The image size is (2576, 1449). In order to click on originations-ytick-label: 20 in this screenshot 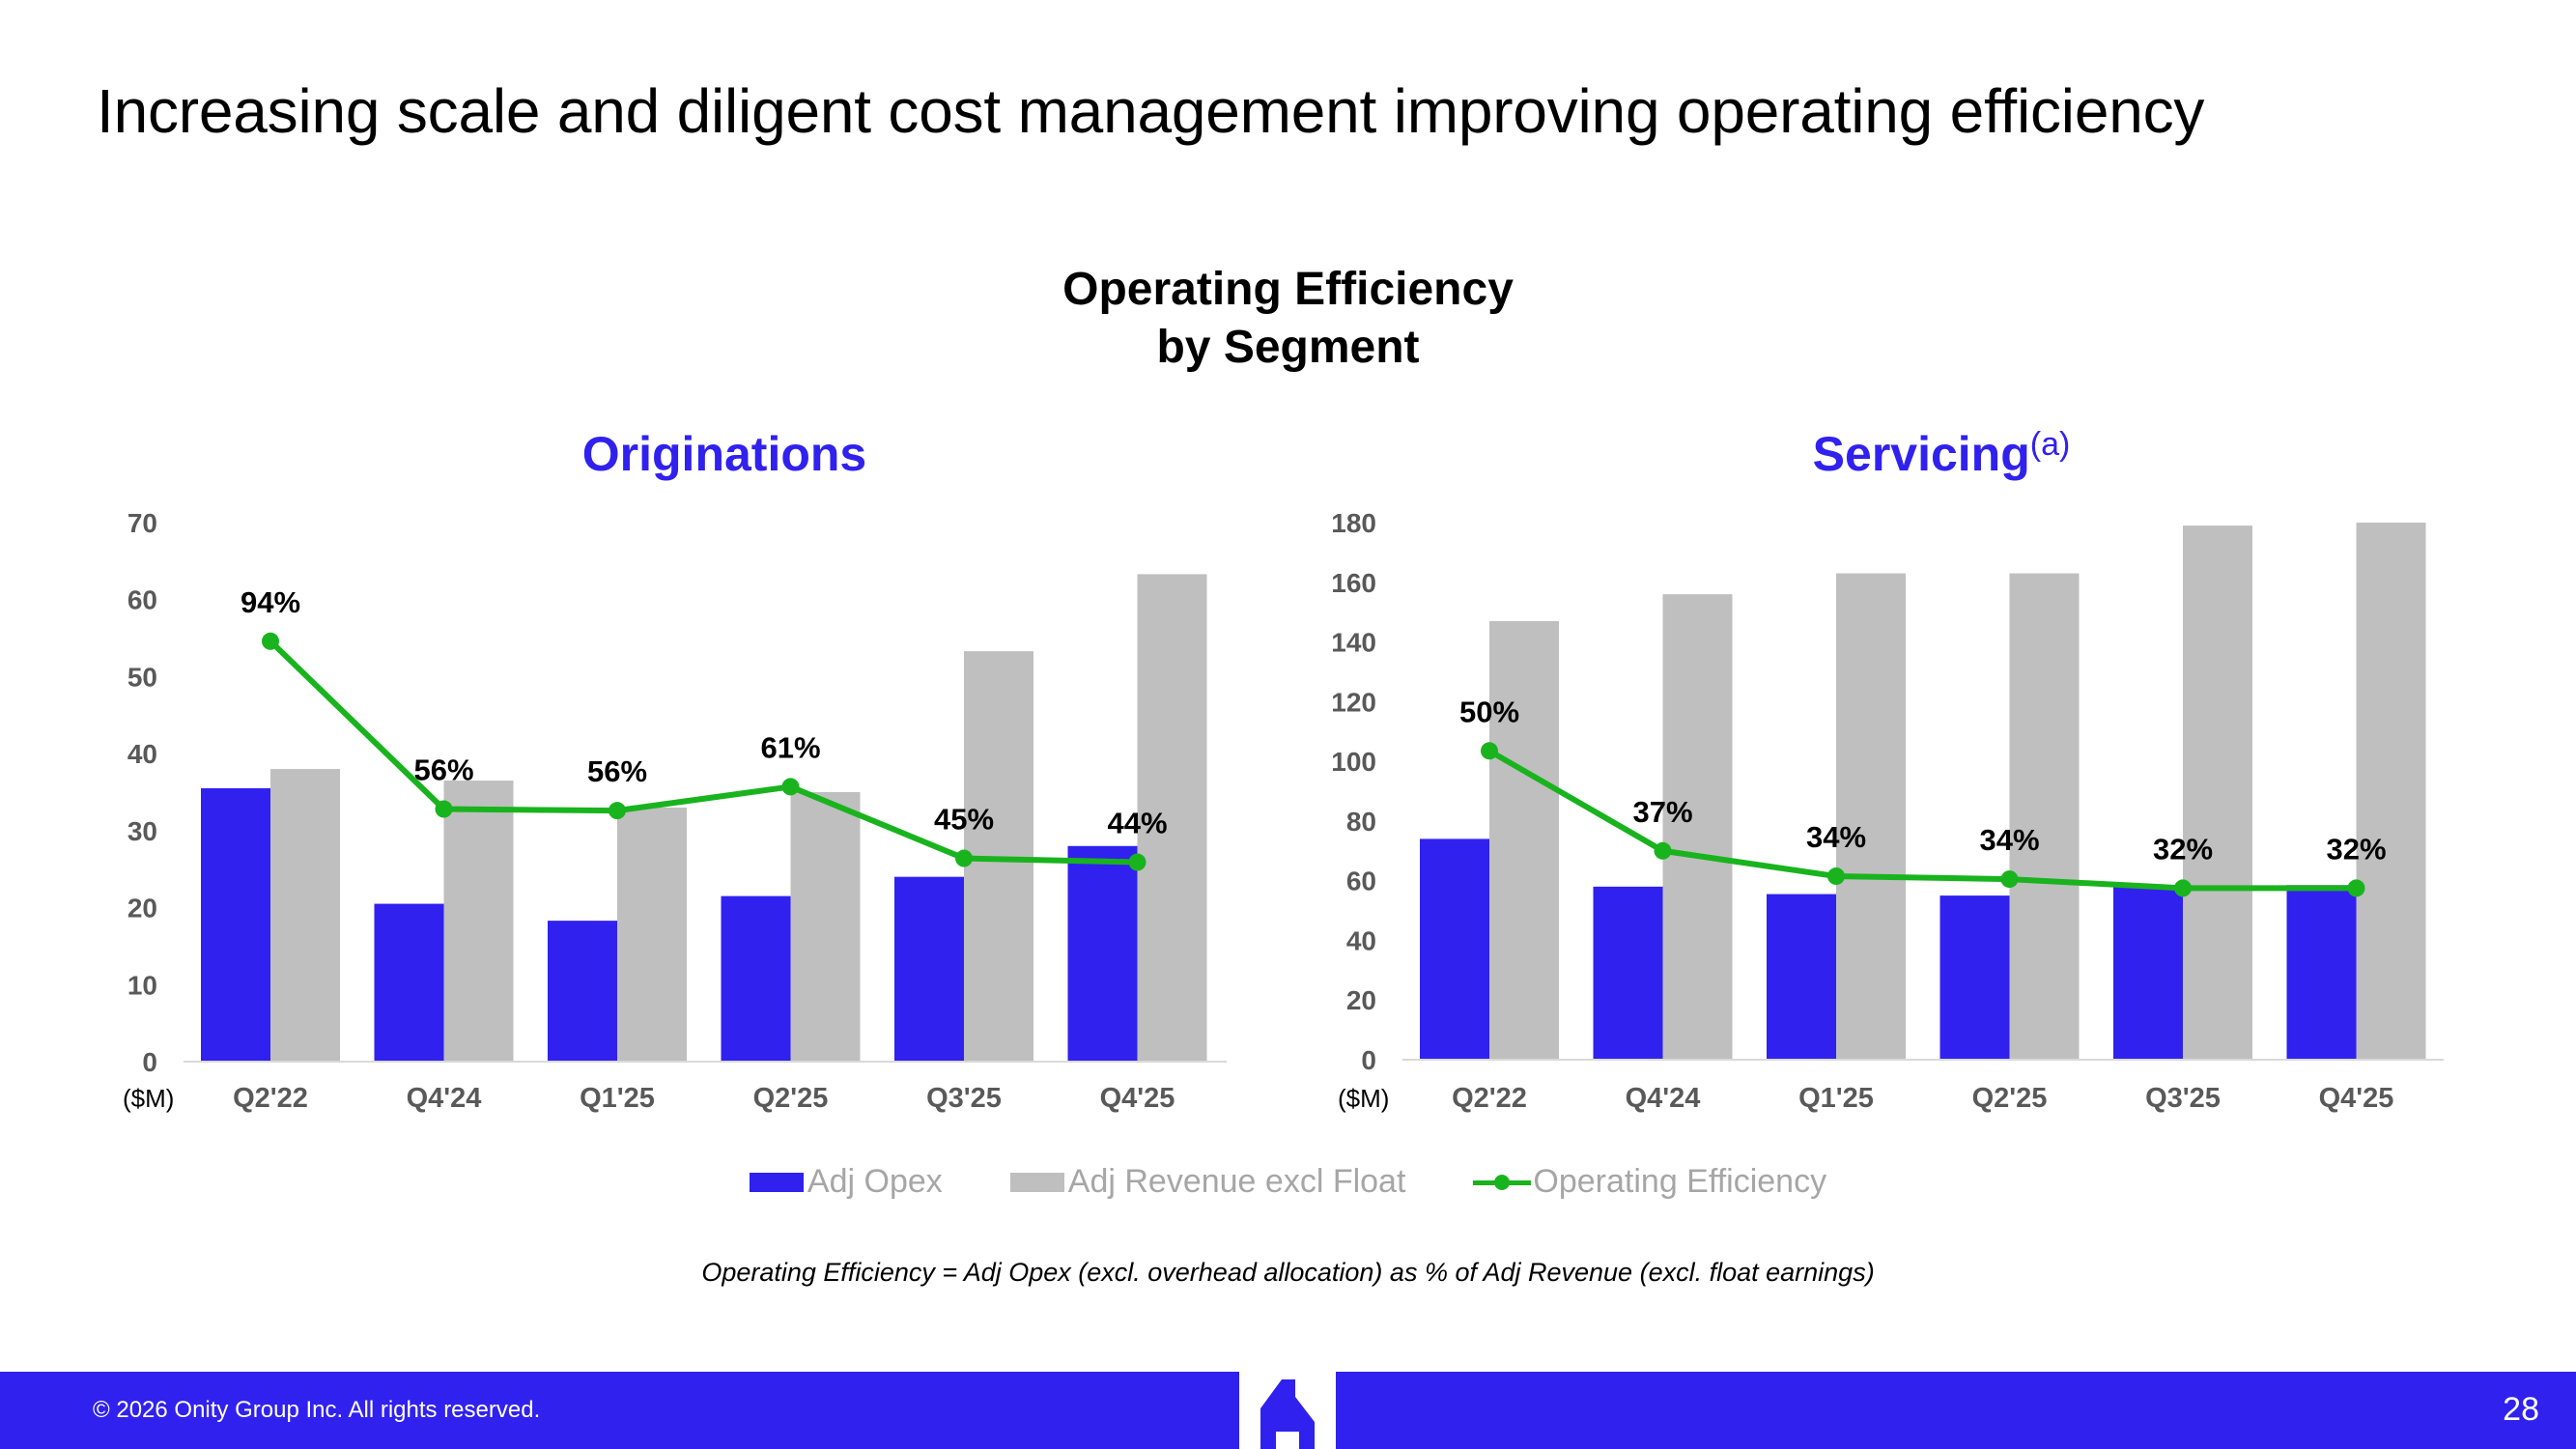, I will do `click(142, 908)`.